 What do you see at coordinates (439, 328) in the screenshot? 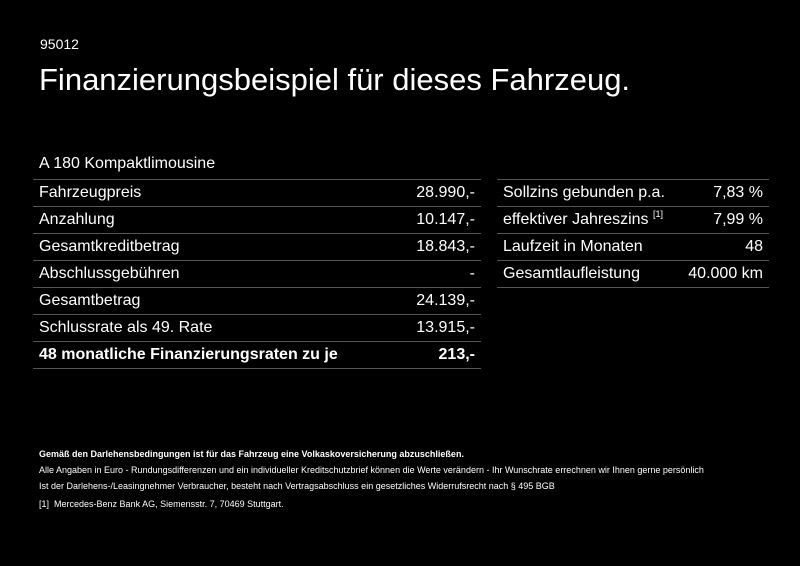
I see `row-value: 13.915,-` at bounding box center [439, 328].